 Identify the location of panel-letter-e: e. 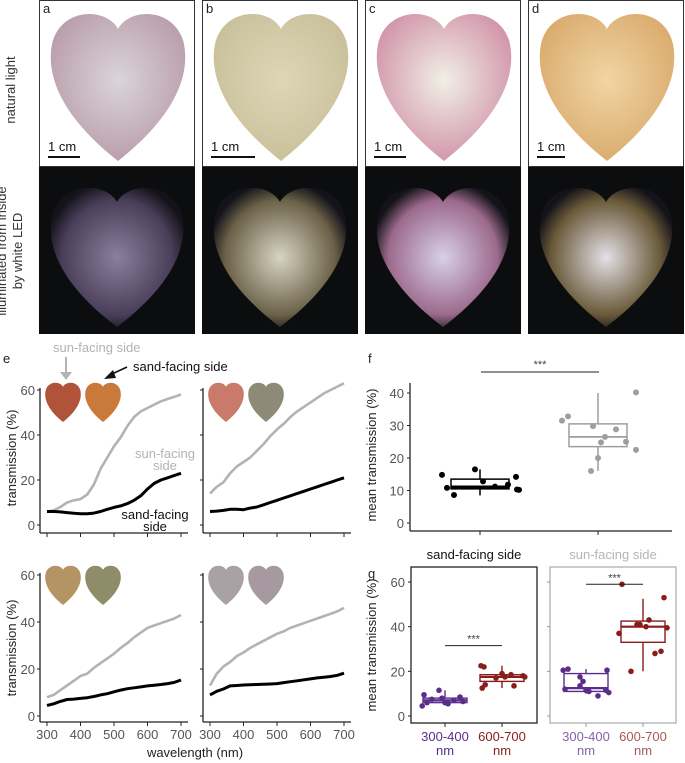
(6, 358).